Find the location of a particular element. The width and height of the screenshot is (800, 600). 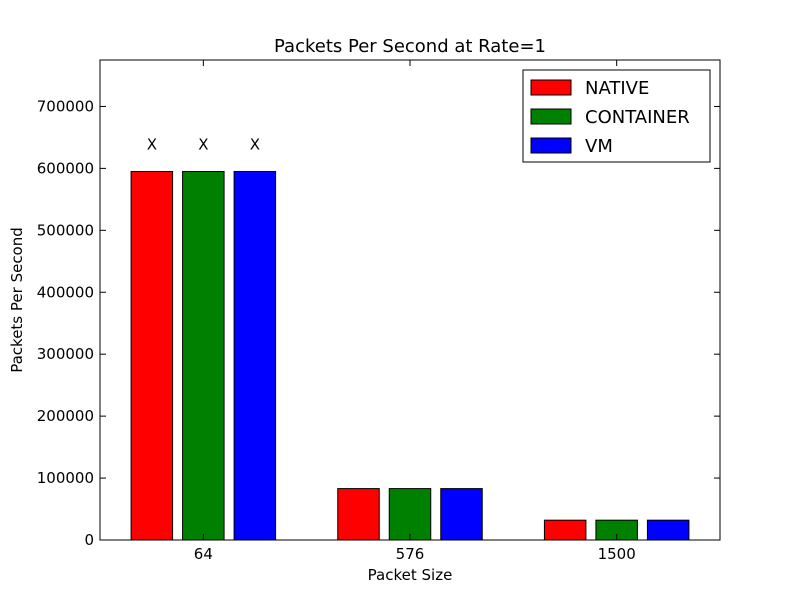

y-tick-label: 600000 is located at coordinates (65, 168).